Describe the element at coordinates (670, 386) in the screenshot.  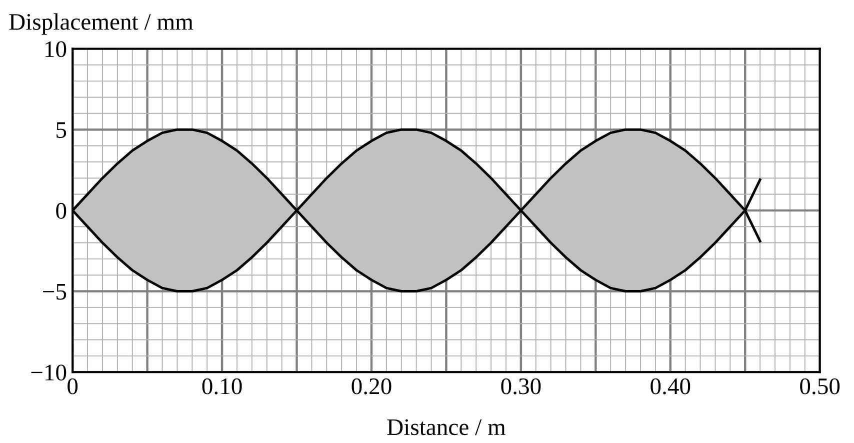
I see `x-tick-label: 0.40` at that location.